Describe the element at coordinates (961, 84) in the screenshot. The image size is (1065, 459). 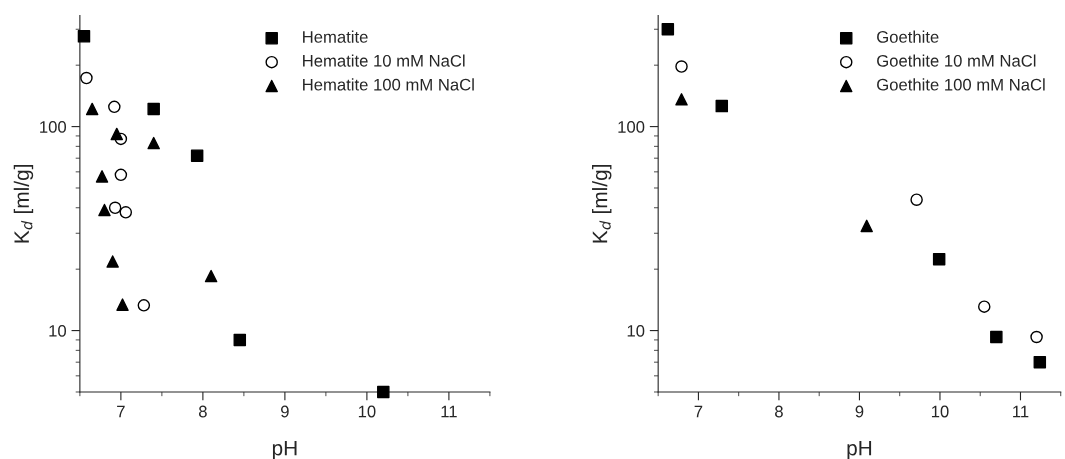
I see `legend-label: Goethite 100 mM NaCl` at that location.